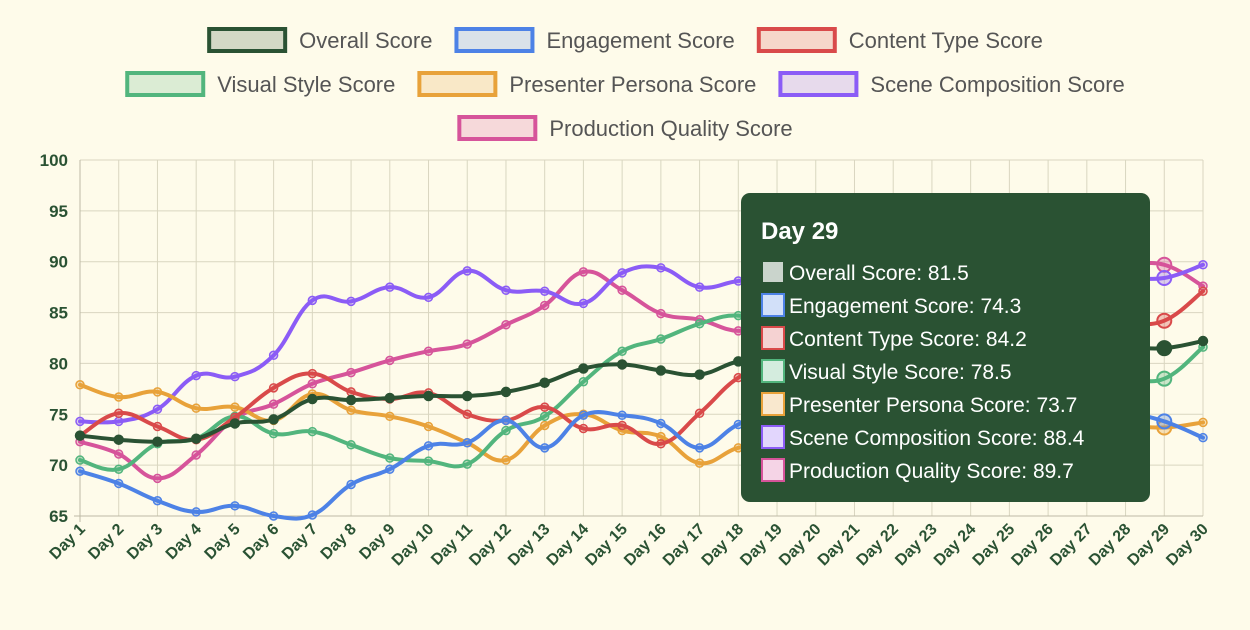  What do you see at coordinates (625, 128) in the screenshot?
I see `legend-item: Production Quality Score` at bounding box center [625, 128].